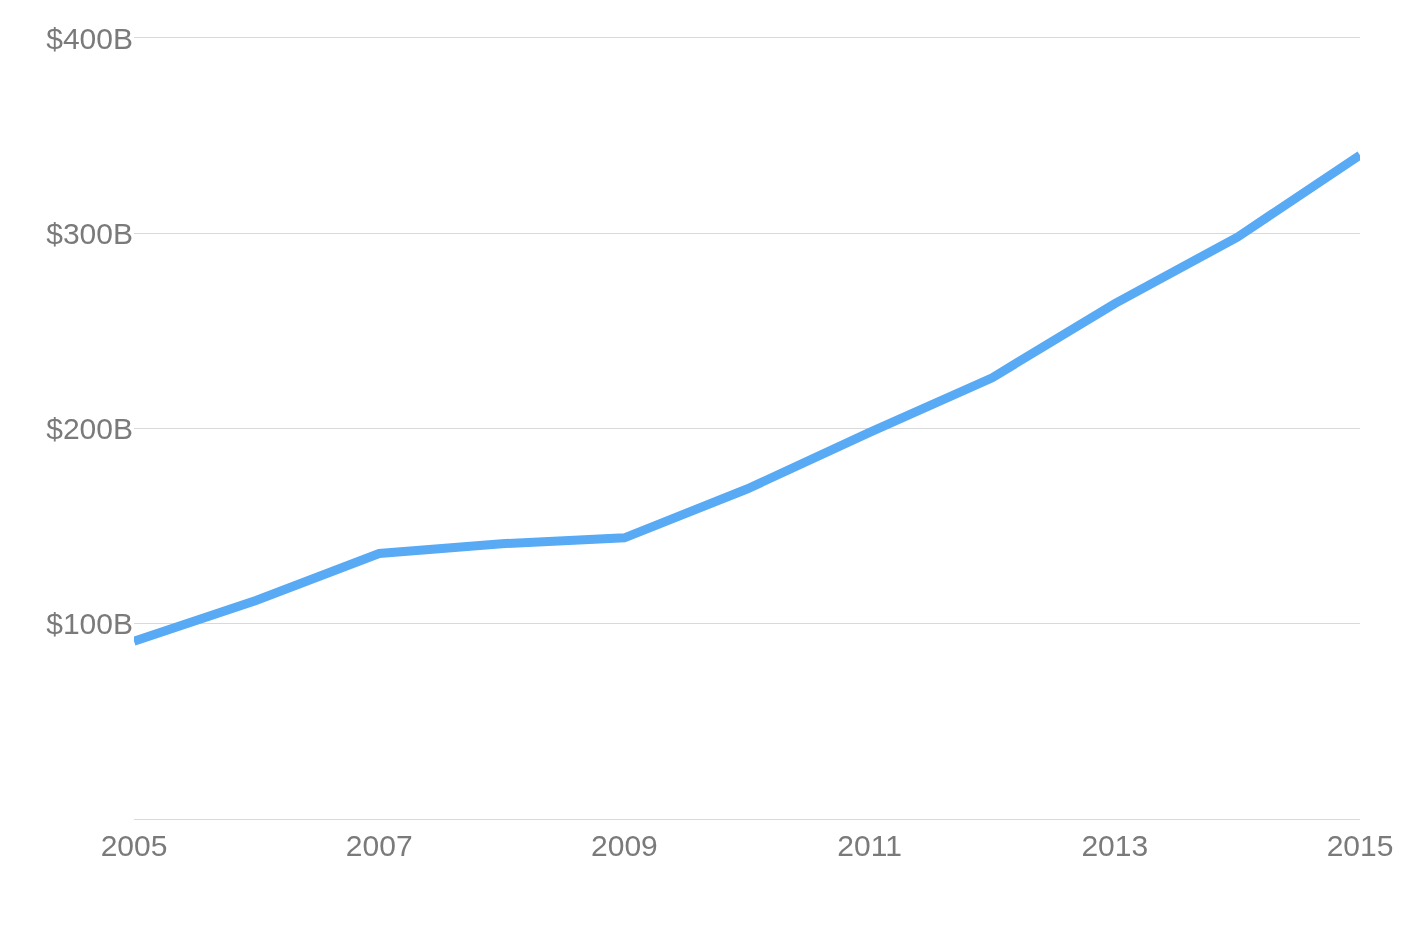  What do you see at coordinates (89, 428) in the screenshot?
I see `y-tick-label: $200B` at bounding box center [89, 428].